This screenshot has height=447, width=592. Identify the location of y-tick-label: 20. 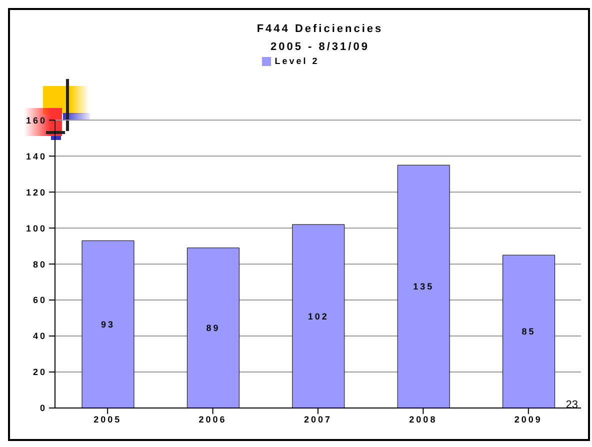
(39, 372).